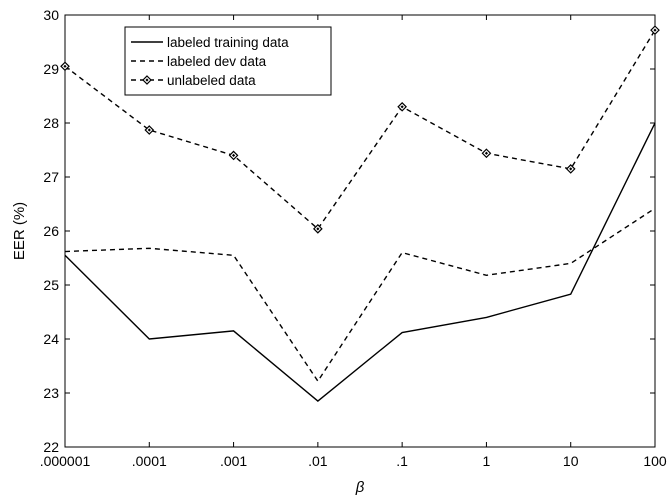  What do you see at coordinates (19, 231) in the screenshot?
I see `y-axis-label: EER (%)` at bounding box center [19, 231].